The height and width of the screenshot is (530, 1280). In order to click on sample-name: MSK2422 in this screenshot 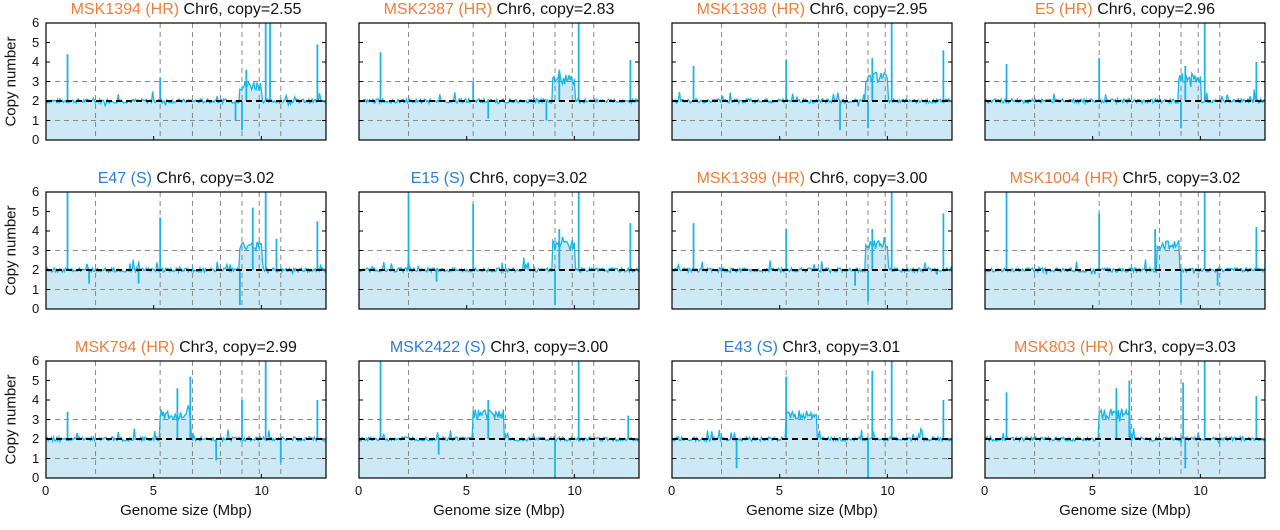, I will do `click(425, 347)`.